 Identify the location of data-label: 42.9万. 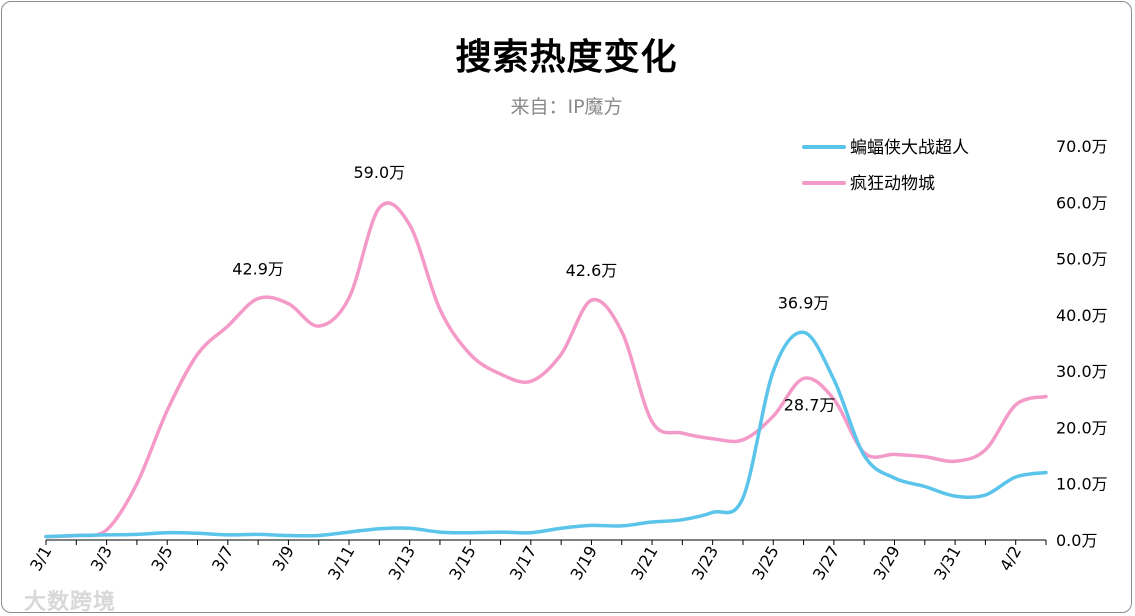
(258, 269).